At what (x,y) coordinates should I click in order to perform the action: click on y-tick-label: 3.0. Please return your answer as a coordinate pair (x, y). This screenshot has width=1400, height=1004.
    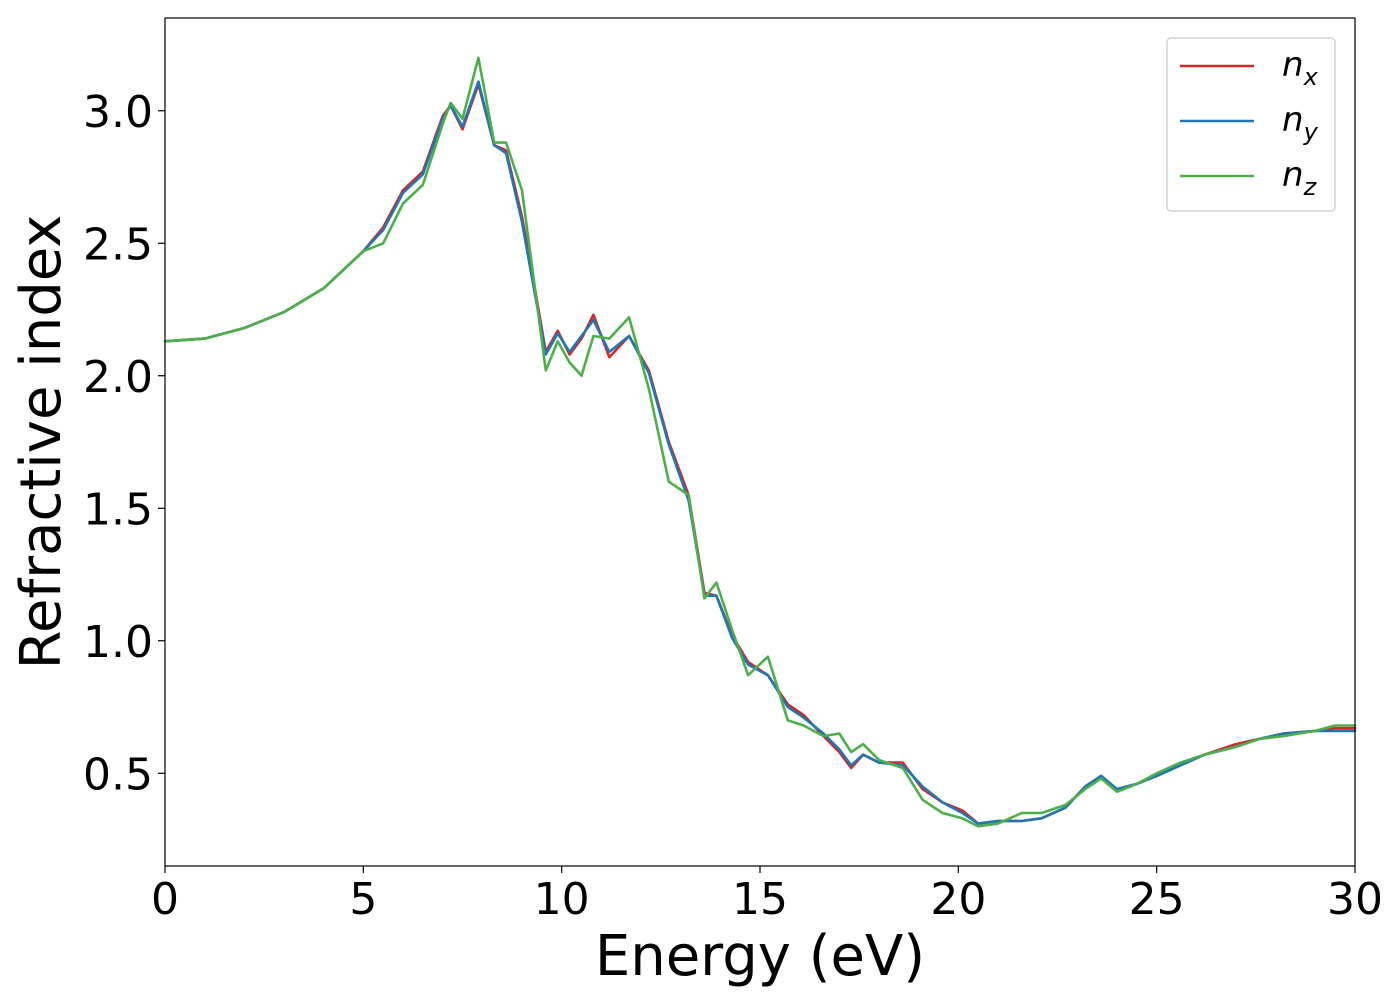
    Looking at the image, I should click on (118, 112).